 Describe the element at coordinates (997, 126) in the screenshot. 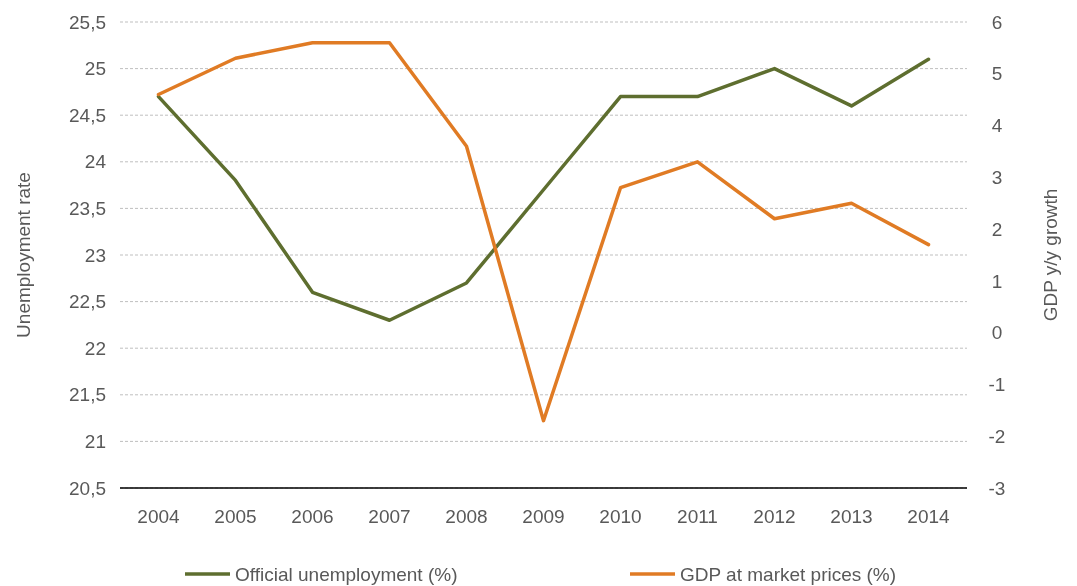

I see `y2-tick-label: 4` at that location.